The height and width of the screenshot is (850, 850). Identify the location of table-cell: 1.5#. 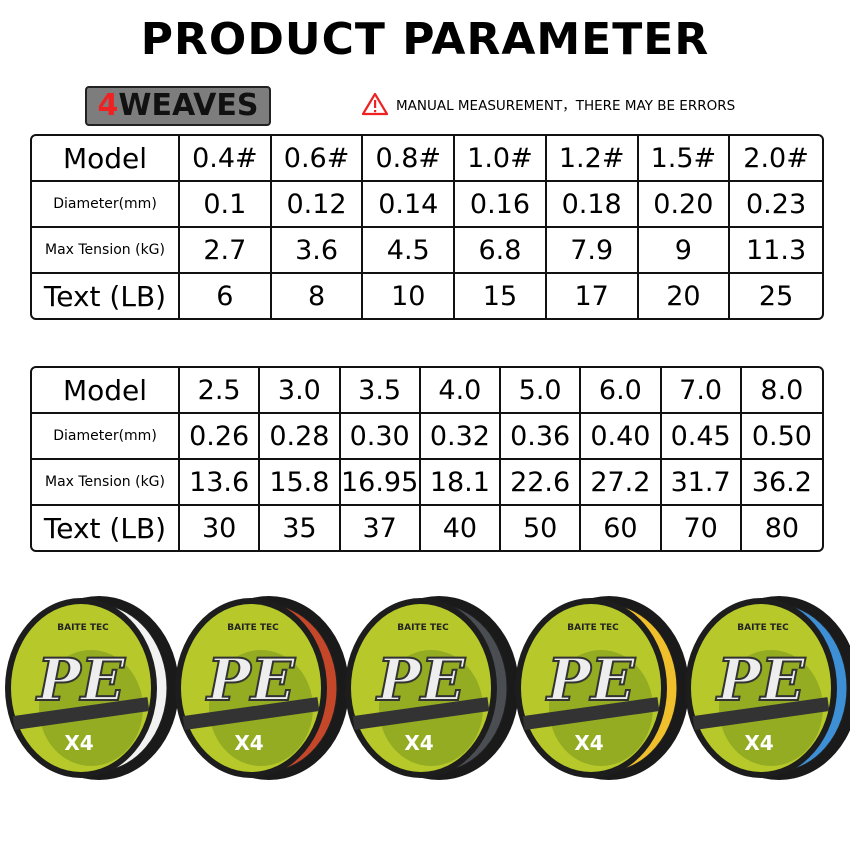
(684, 159).